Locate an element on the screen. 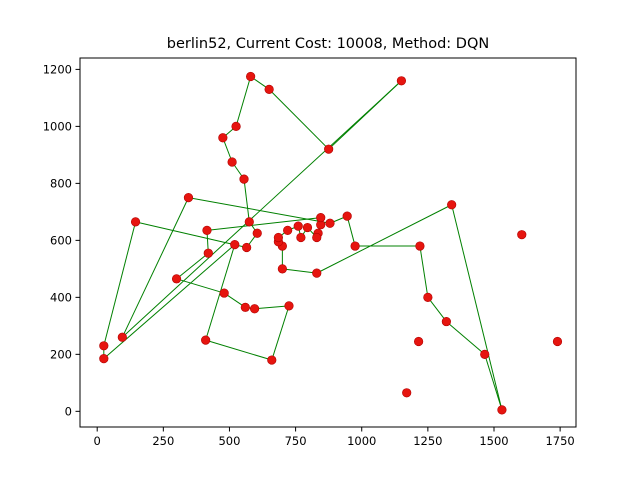 This screenshot has width=640, height=480. y-tick-label: 400 is located at coordinates (61, 297).